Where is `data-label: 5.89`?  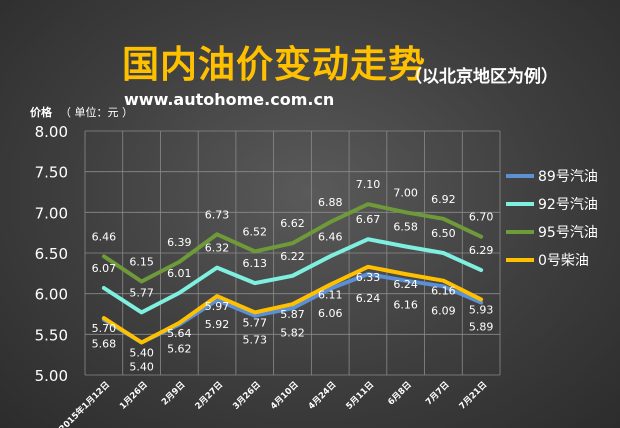
data-label: 5.89 is located at coordinates (481, 327).